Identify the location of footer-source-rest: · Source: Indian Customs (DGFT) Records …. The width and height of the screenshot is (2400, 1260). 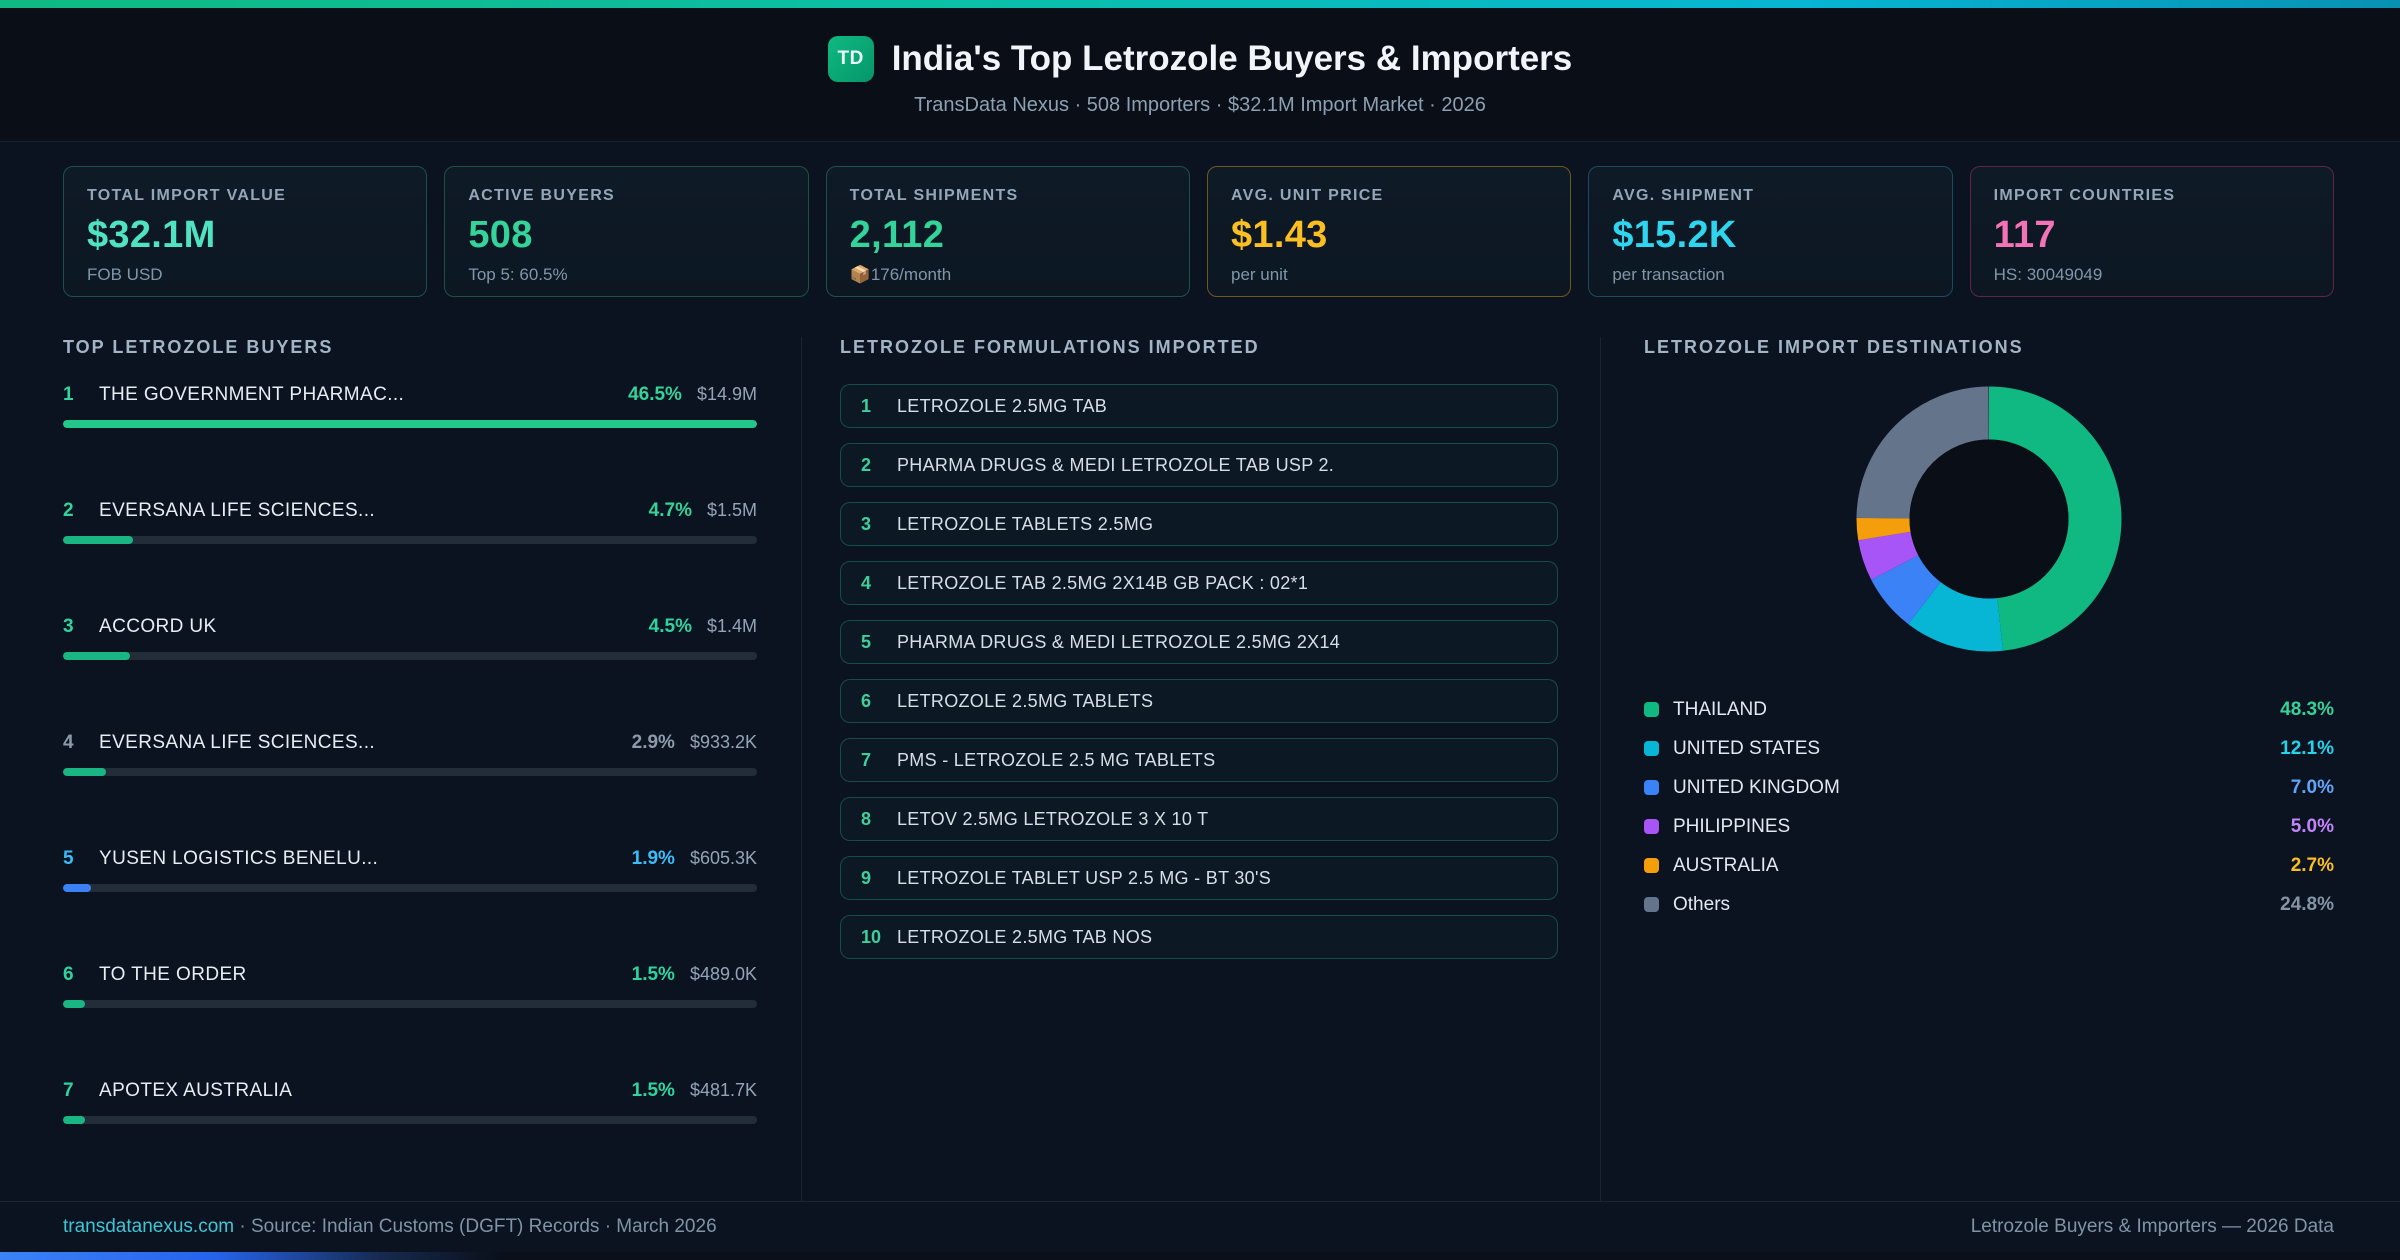
(475, 1226).